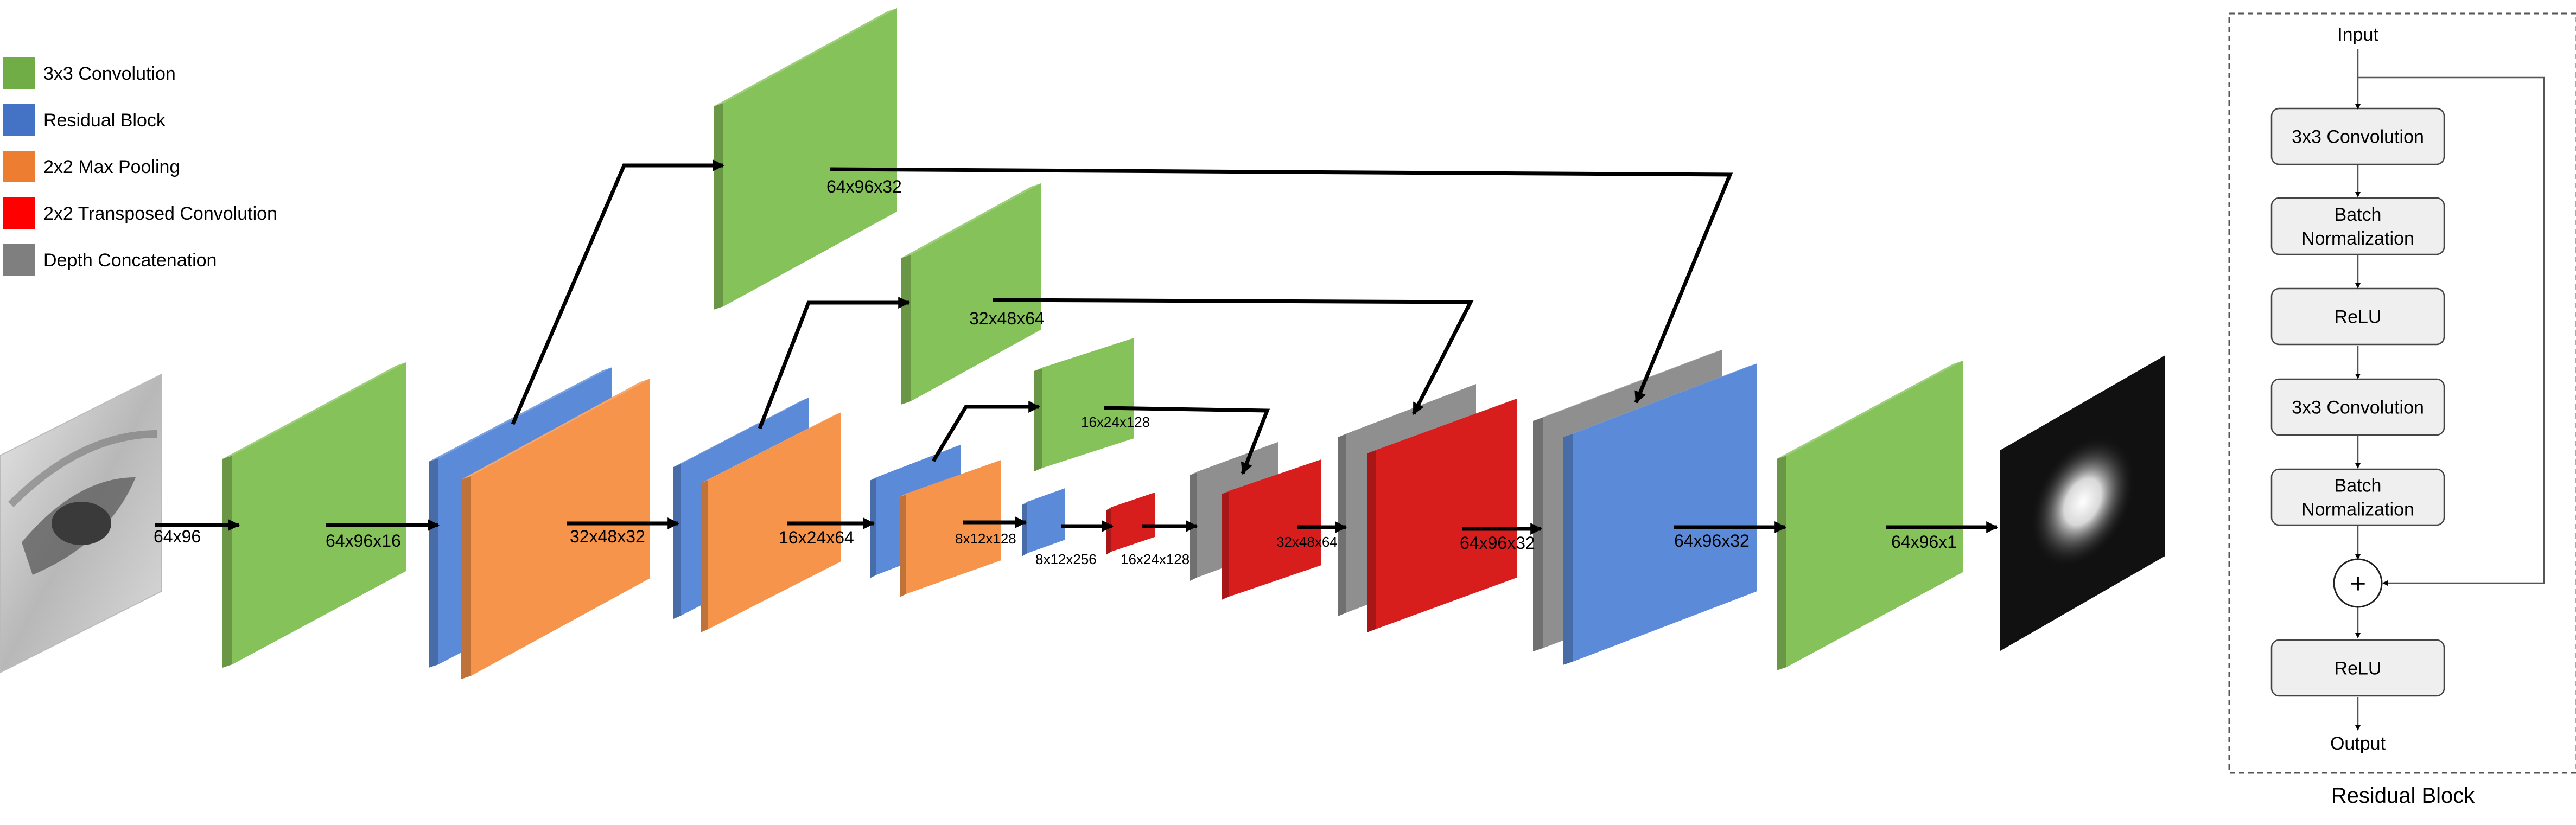 The image size is (2576, 825). Describe the element at coordinates (83, 468) in the screenshot. I see `eyebrow-shape` at that location.